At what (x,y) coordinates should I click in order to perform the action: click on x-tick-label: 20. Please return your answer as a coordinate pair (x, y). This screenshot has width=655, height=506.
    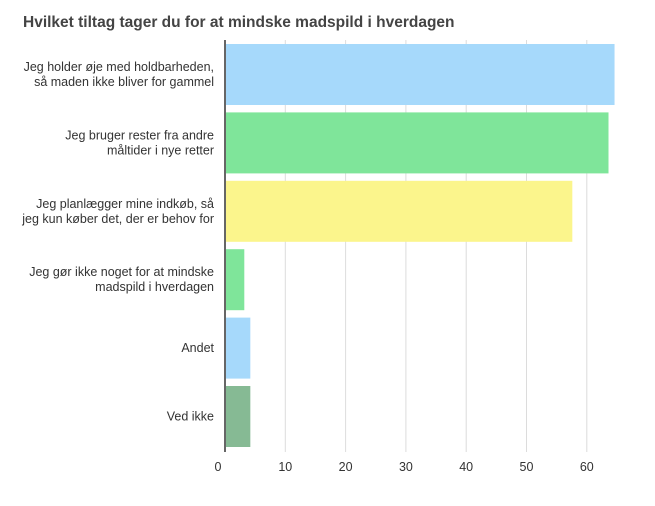
    Looking at the image, I should click on (346, 467).